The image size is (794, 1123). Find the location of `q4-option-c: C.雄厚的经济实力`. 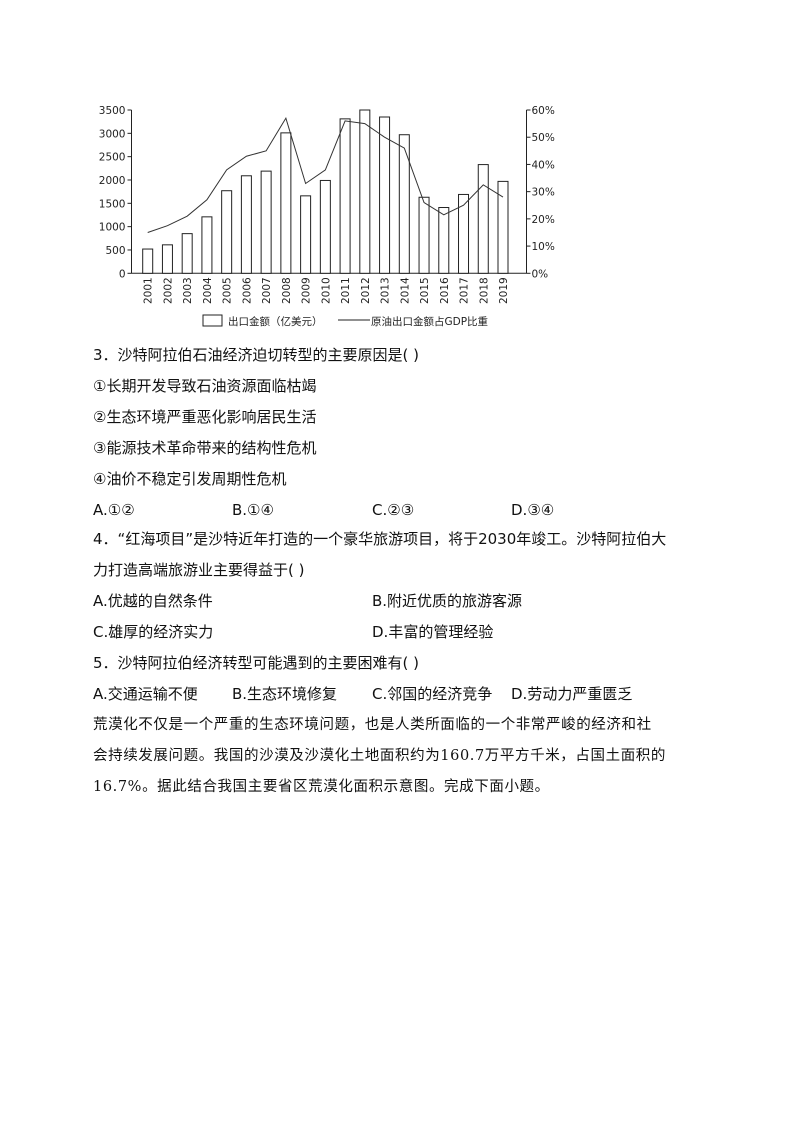

q4-option-c: C.雄厚的经济实力 is located at coordinates (153, 632).